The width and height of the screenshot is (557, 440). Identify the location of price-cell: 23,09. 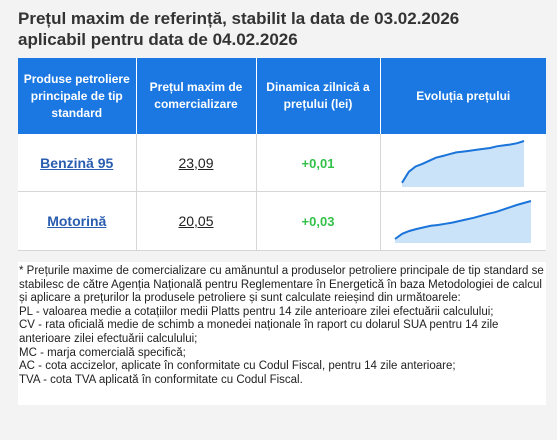
(196, 163).